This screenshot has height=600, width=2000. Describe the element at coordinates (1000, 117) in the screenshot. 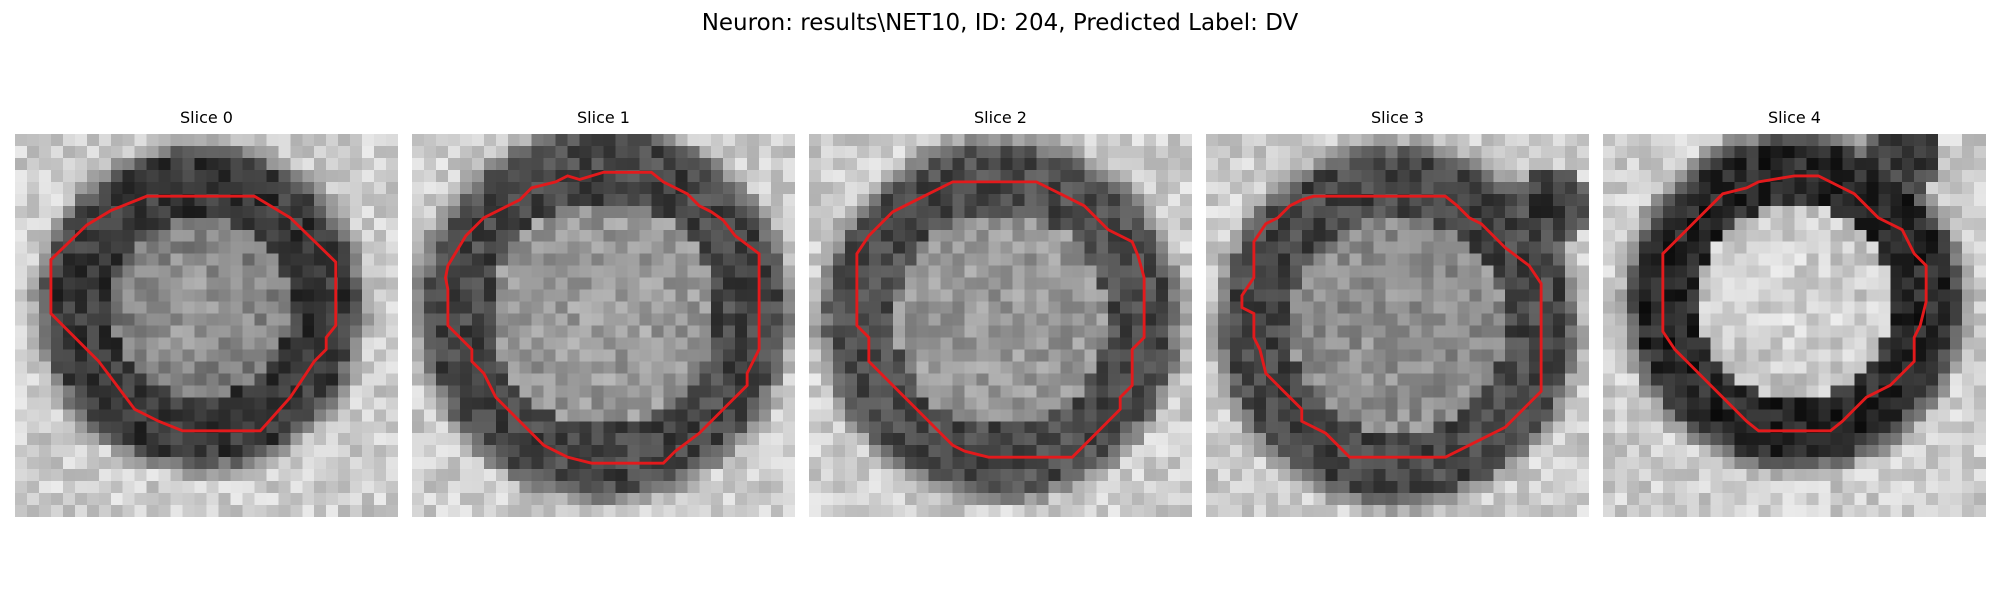

I see `slice-2-title: Slice 2` at that location.